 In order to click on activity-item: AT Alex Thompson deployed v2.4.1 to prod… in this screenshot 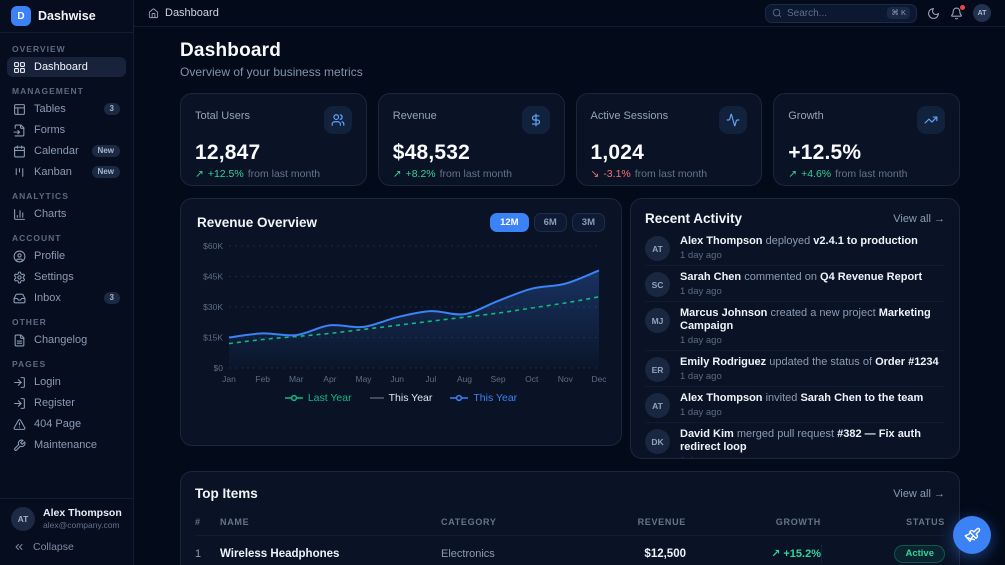, I will do `click(795, 247)`.